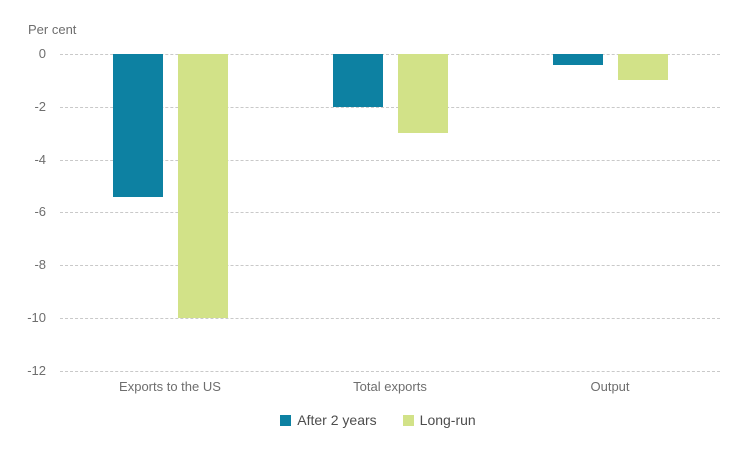 The height and width of the screenshot is (450, 756). I want to click on y-tick-label-0: 0, so click(42, 53).